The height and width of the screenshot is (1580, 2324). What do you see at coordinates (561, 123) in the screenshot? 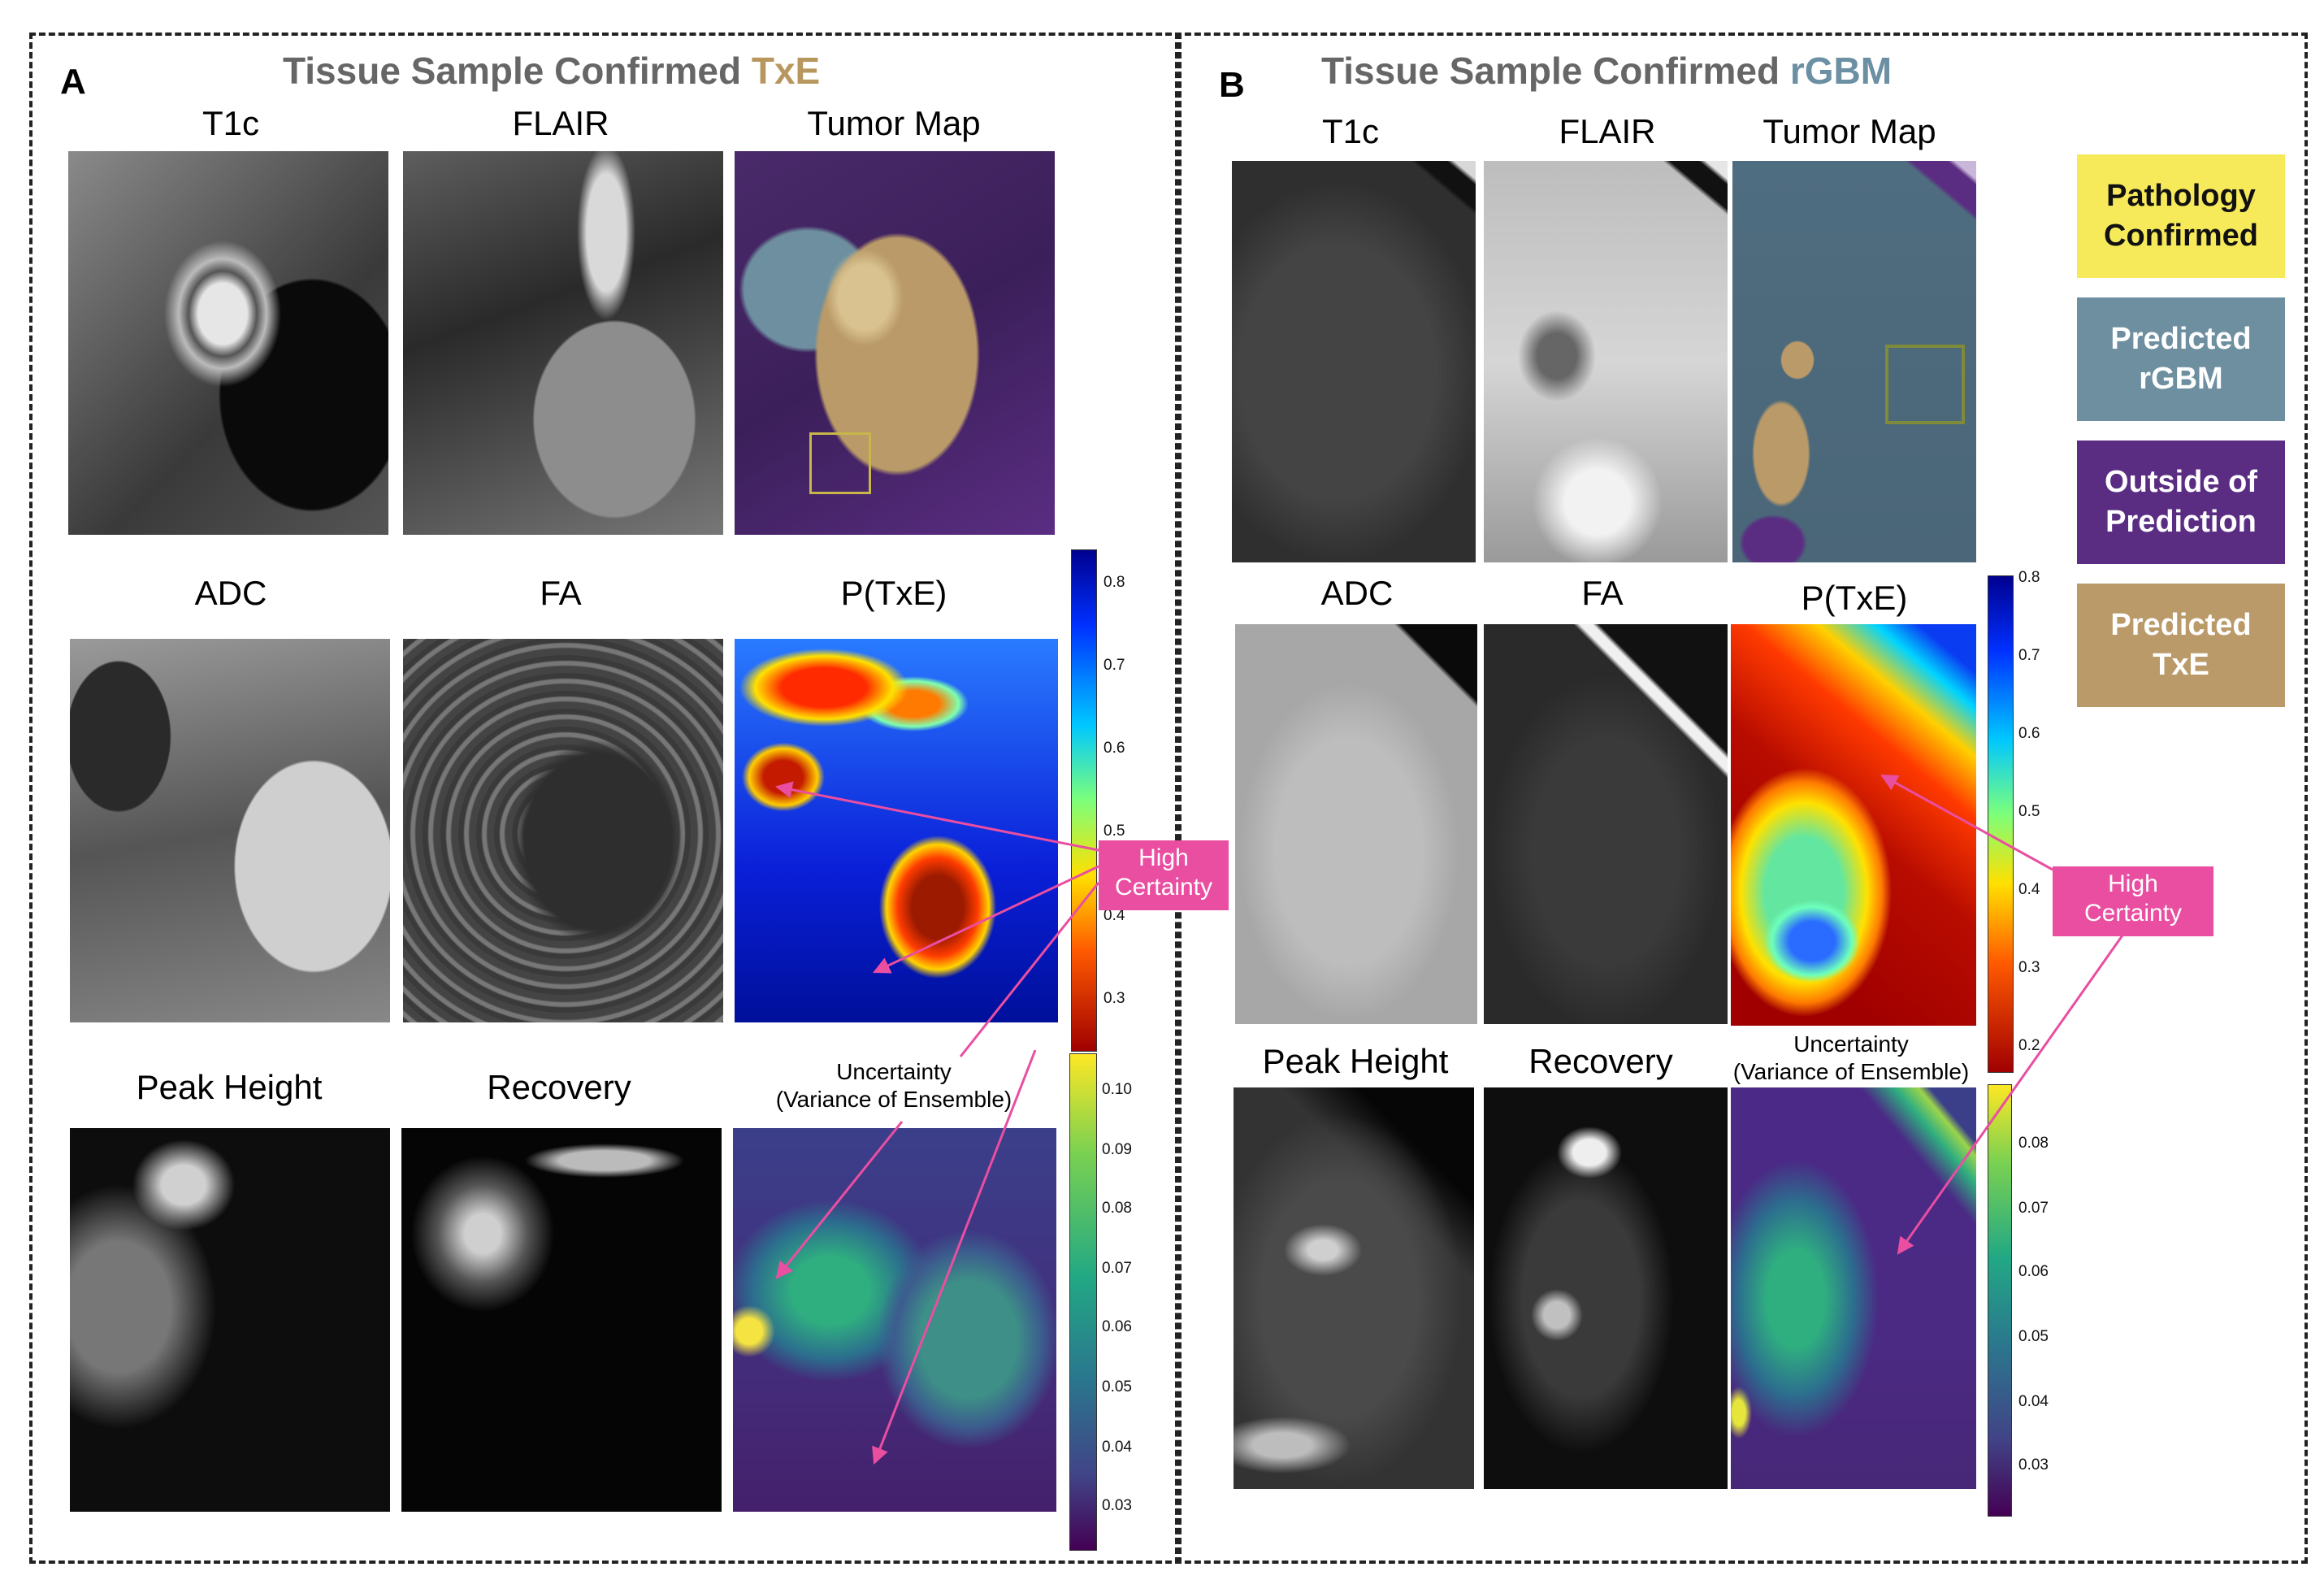
I see `label-a-flair: FLAIR` at bounding box center [561, 123].